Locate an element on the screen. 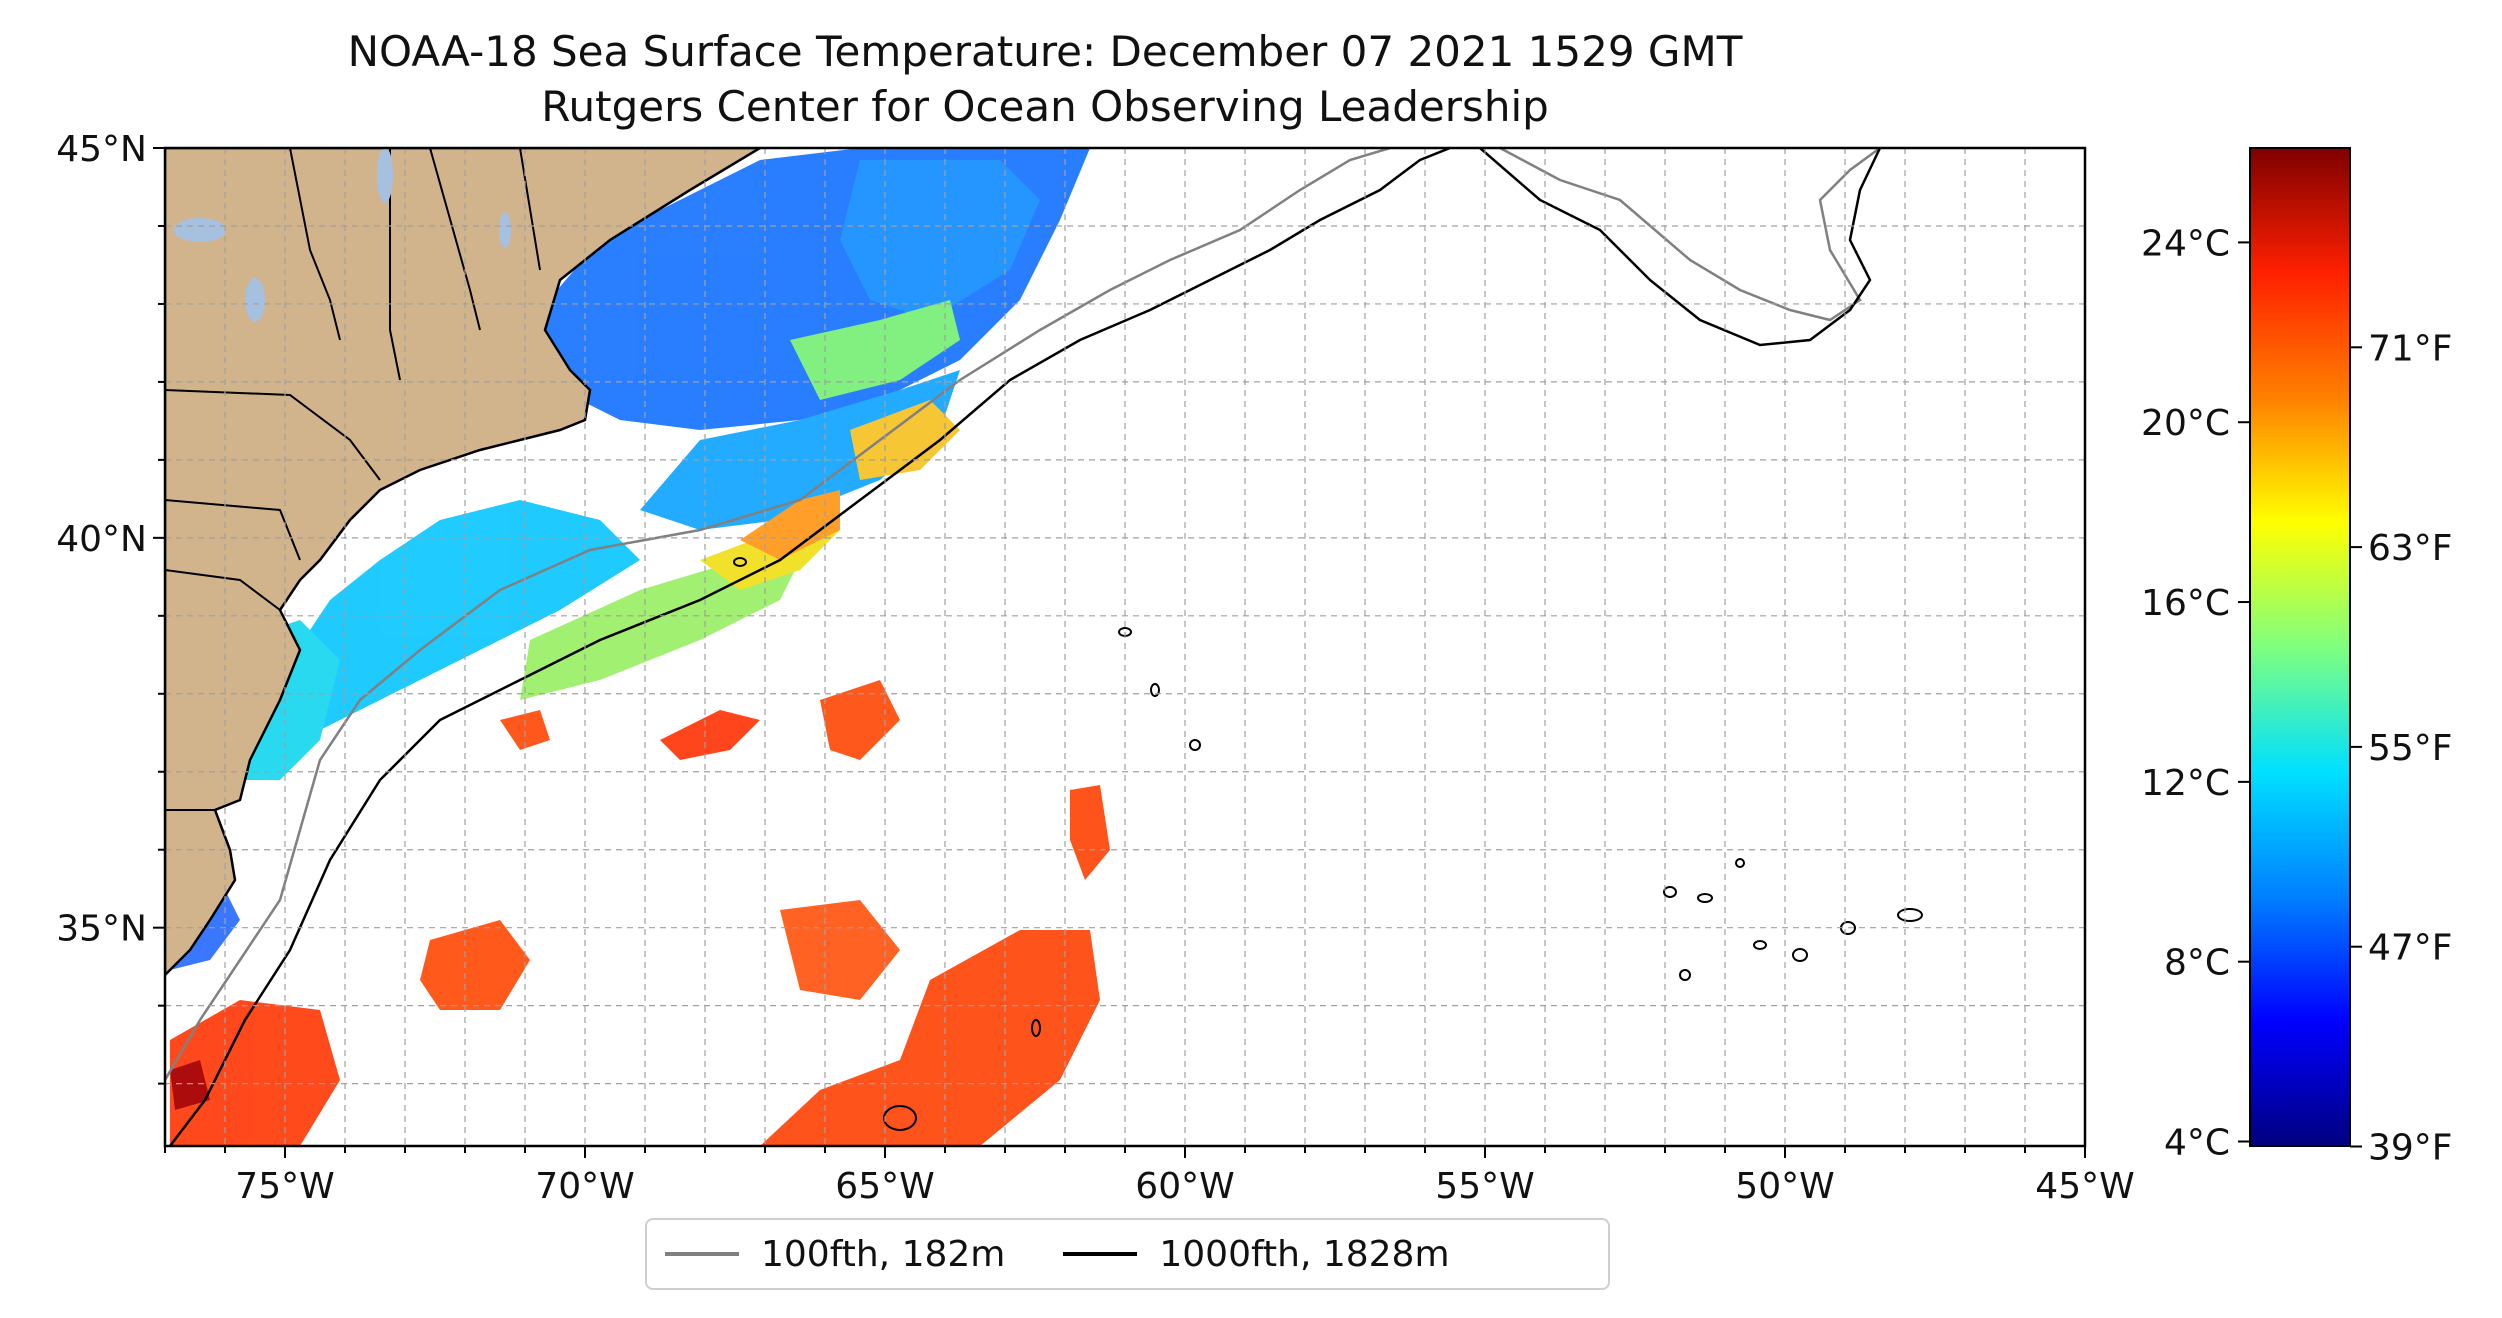 This screenshot has width=2502, height=1318. sst-georges-bank is located at coordinates (940, 240).